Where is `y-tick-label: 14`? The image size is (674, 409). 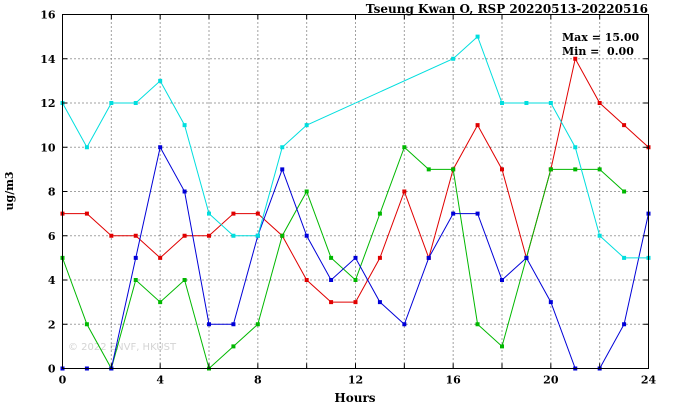 y-tick-label: 14 is located at coordinates (48, 59).